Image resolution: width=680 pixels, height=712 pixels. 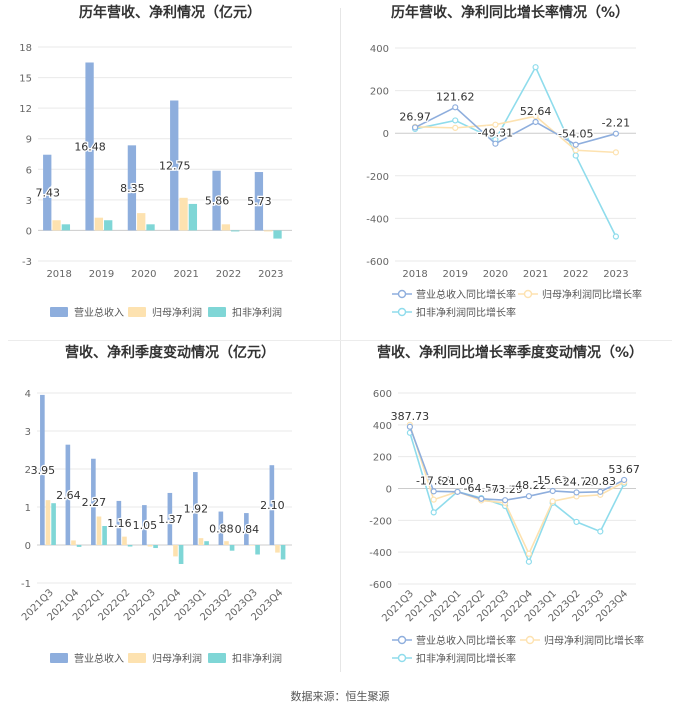 I want to click on data-label: 2.64, so click(x=68, y=495).